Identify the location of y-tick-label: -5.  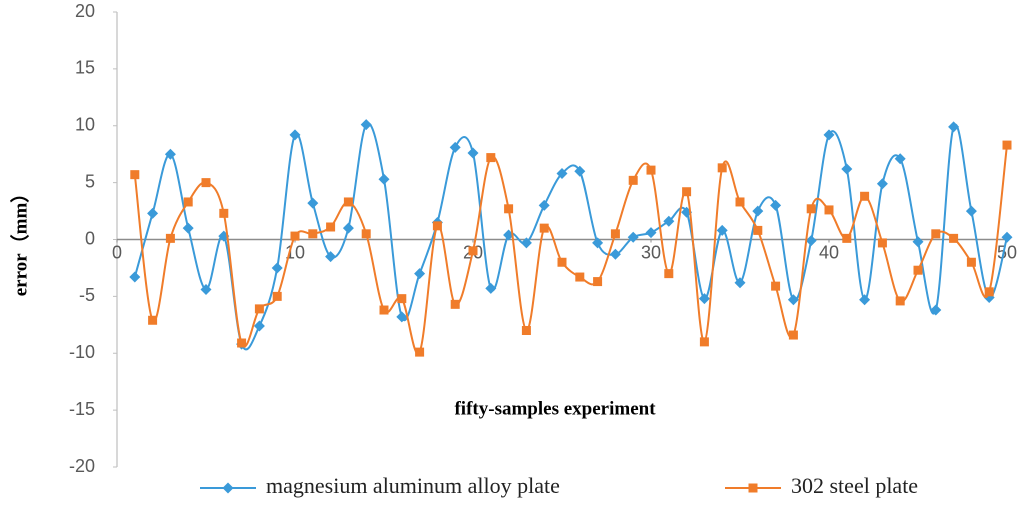
(87, 295).